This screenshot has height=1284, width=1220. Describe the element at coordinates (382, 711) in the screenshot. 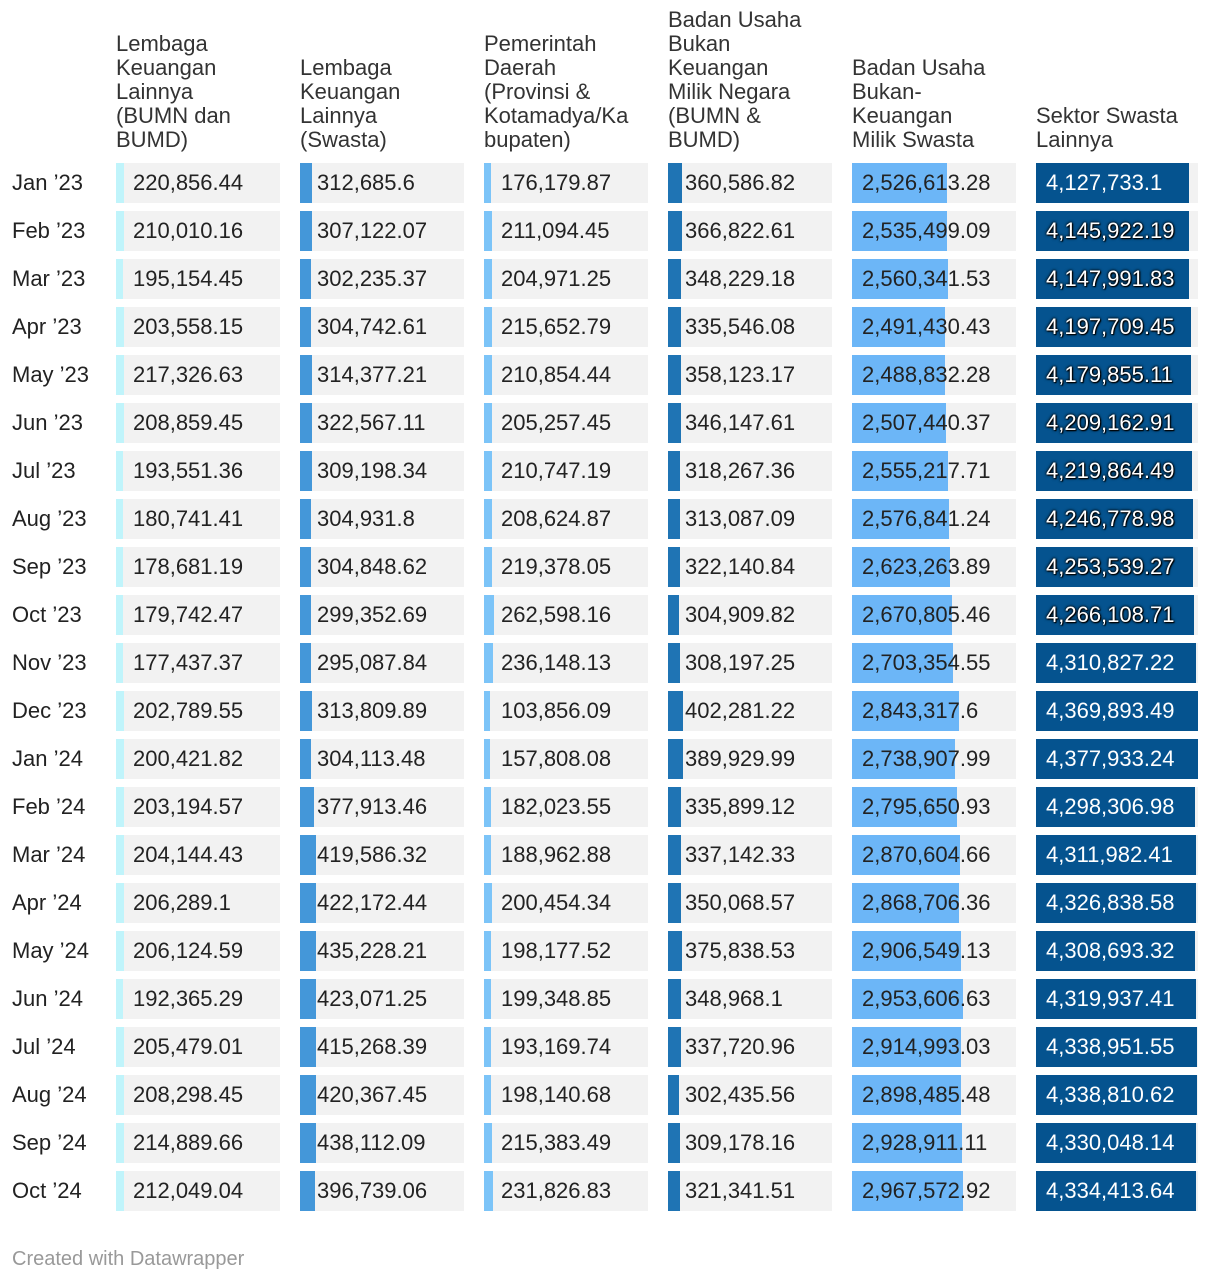

I see `table-cell: 313,809.89` at that location.